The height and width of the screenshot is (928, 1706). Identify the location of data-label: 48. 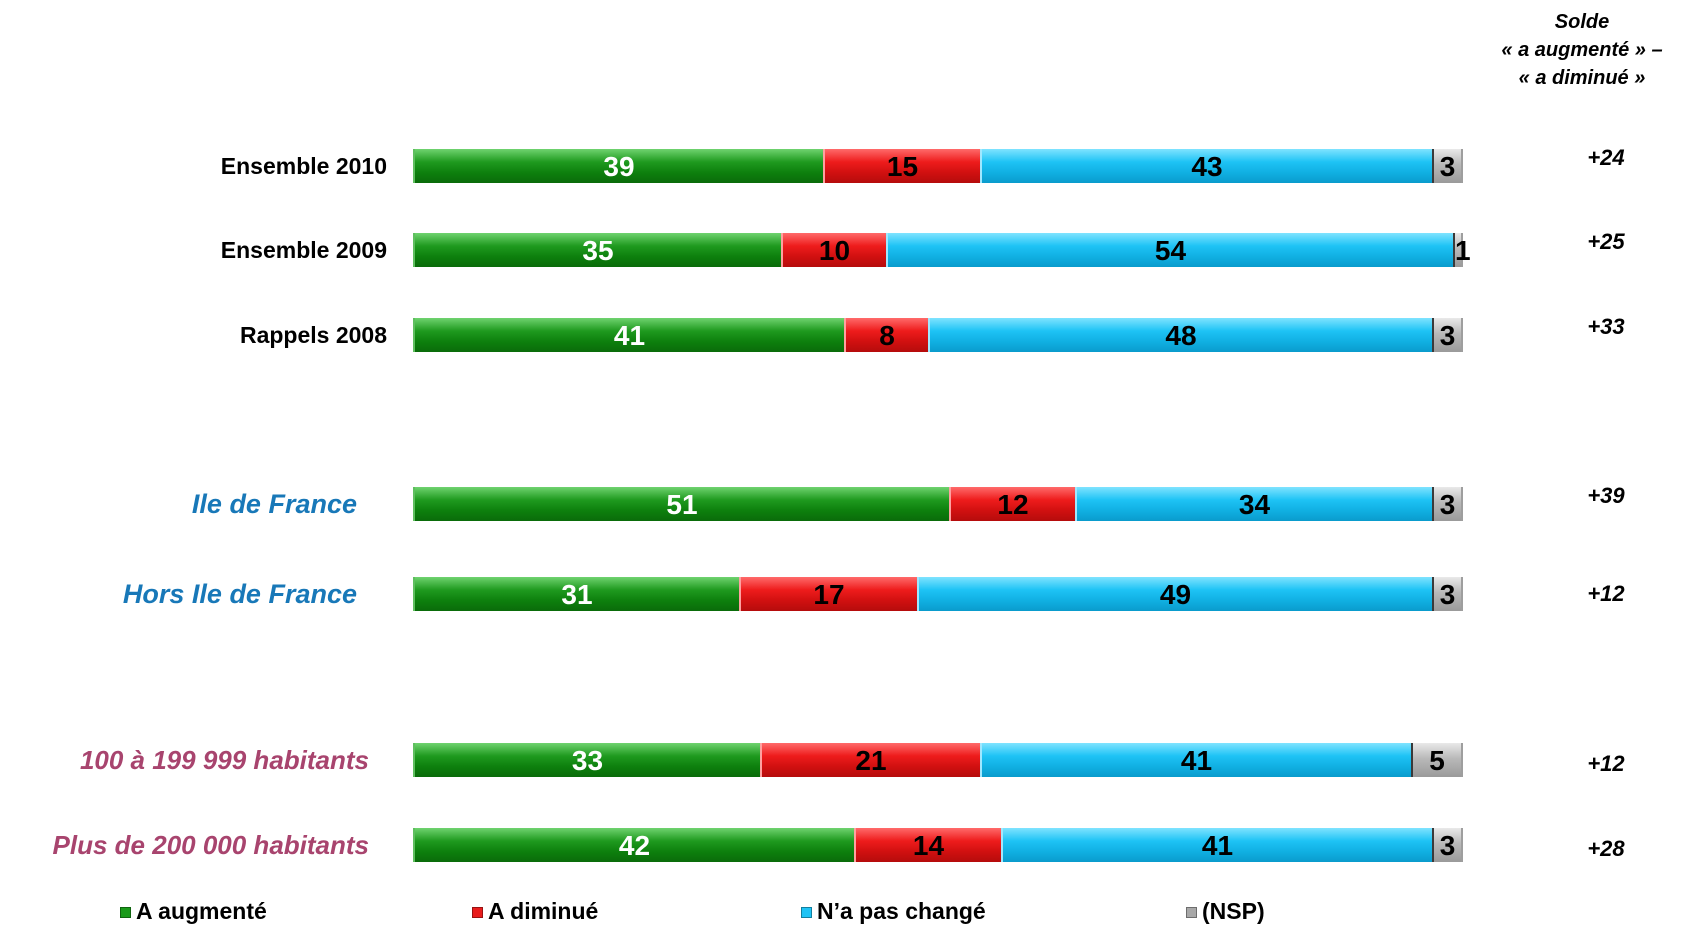
(1181, 335).